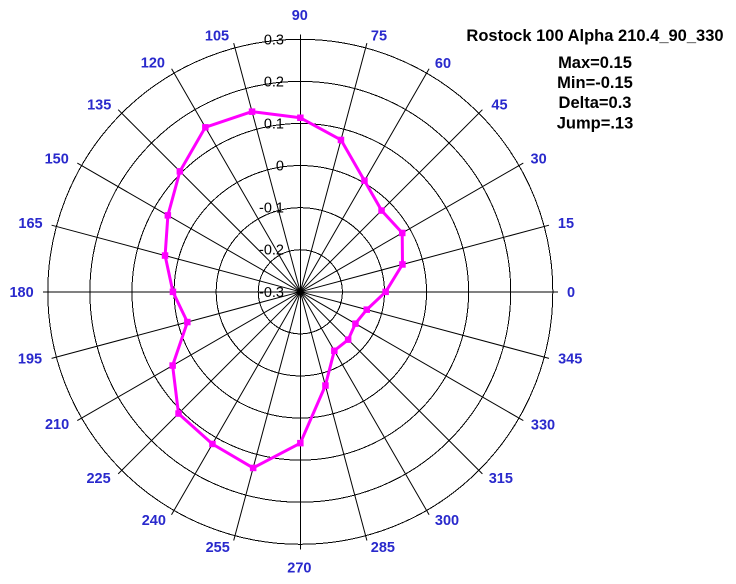 The image size is (736, 584). What do you see at coordinates (274, 125) in the screenshot?
I see `svg-text: 0.1` at bounding box center [274, 125].